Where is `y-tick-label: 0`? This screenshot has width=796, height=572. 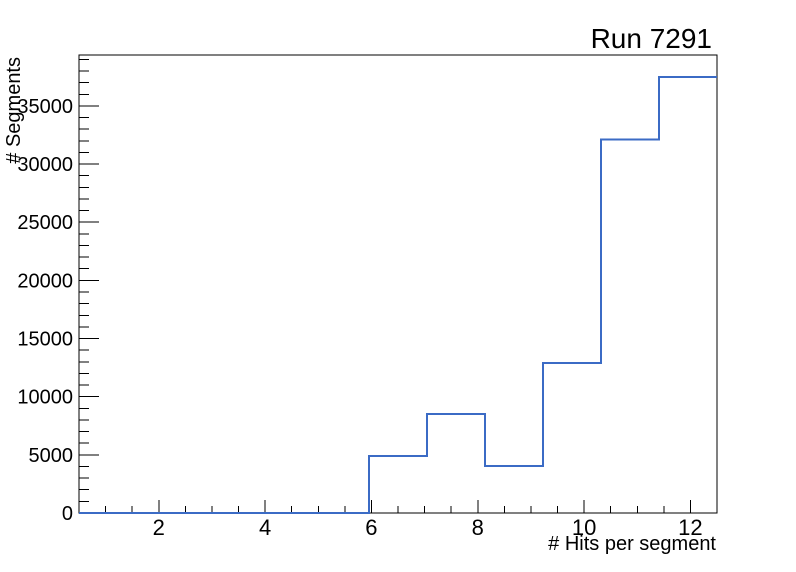
y-tick-label: 0 is located at coordinates (67, 514).